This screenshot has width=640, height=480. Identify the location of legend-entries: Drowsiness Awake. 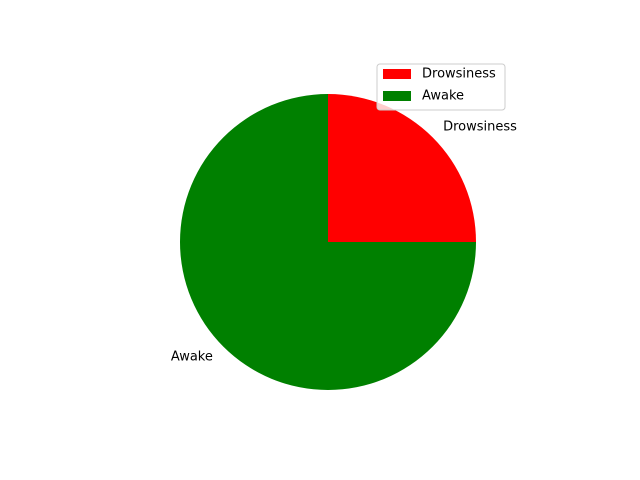
(439, 85).